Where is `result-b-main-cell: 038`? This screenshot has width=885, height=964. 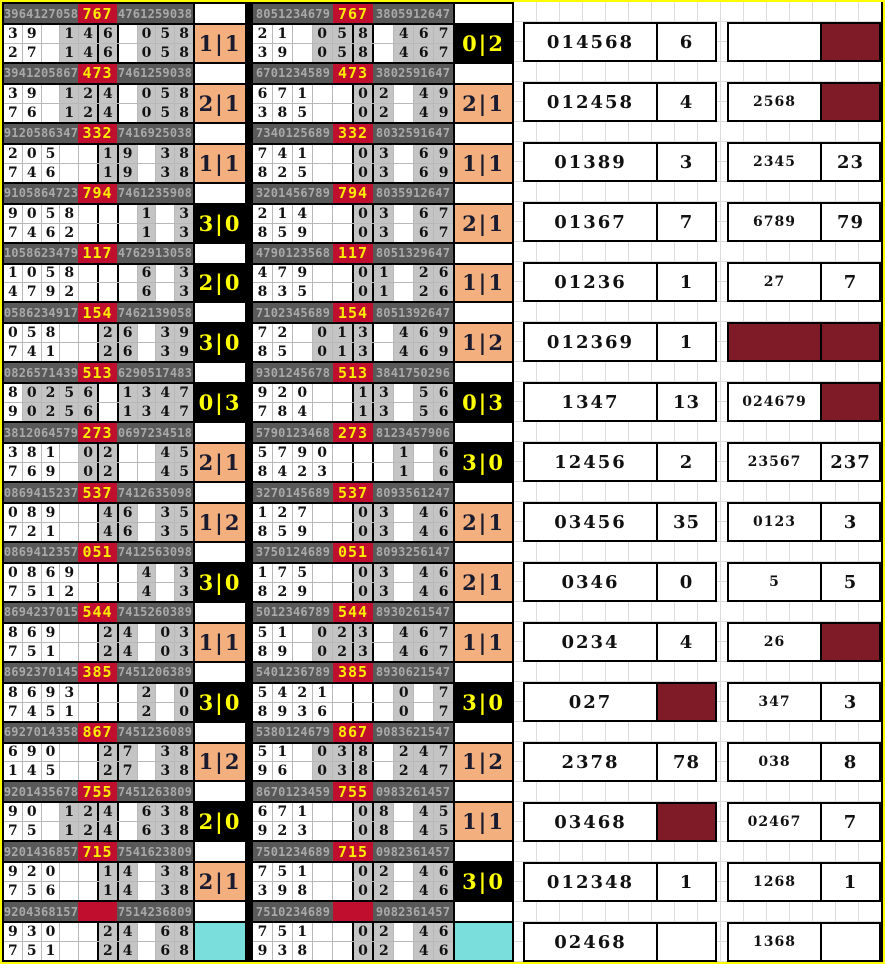 result-b-main-cell: 038 is located at coordinates (775, 762).